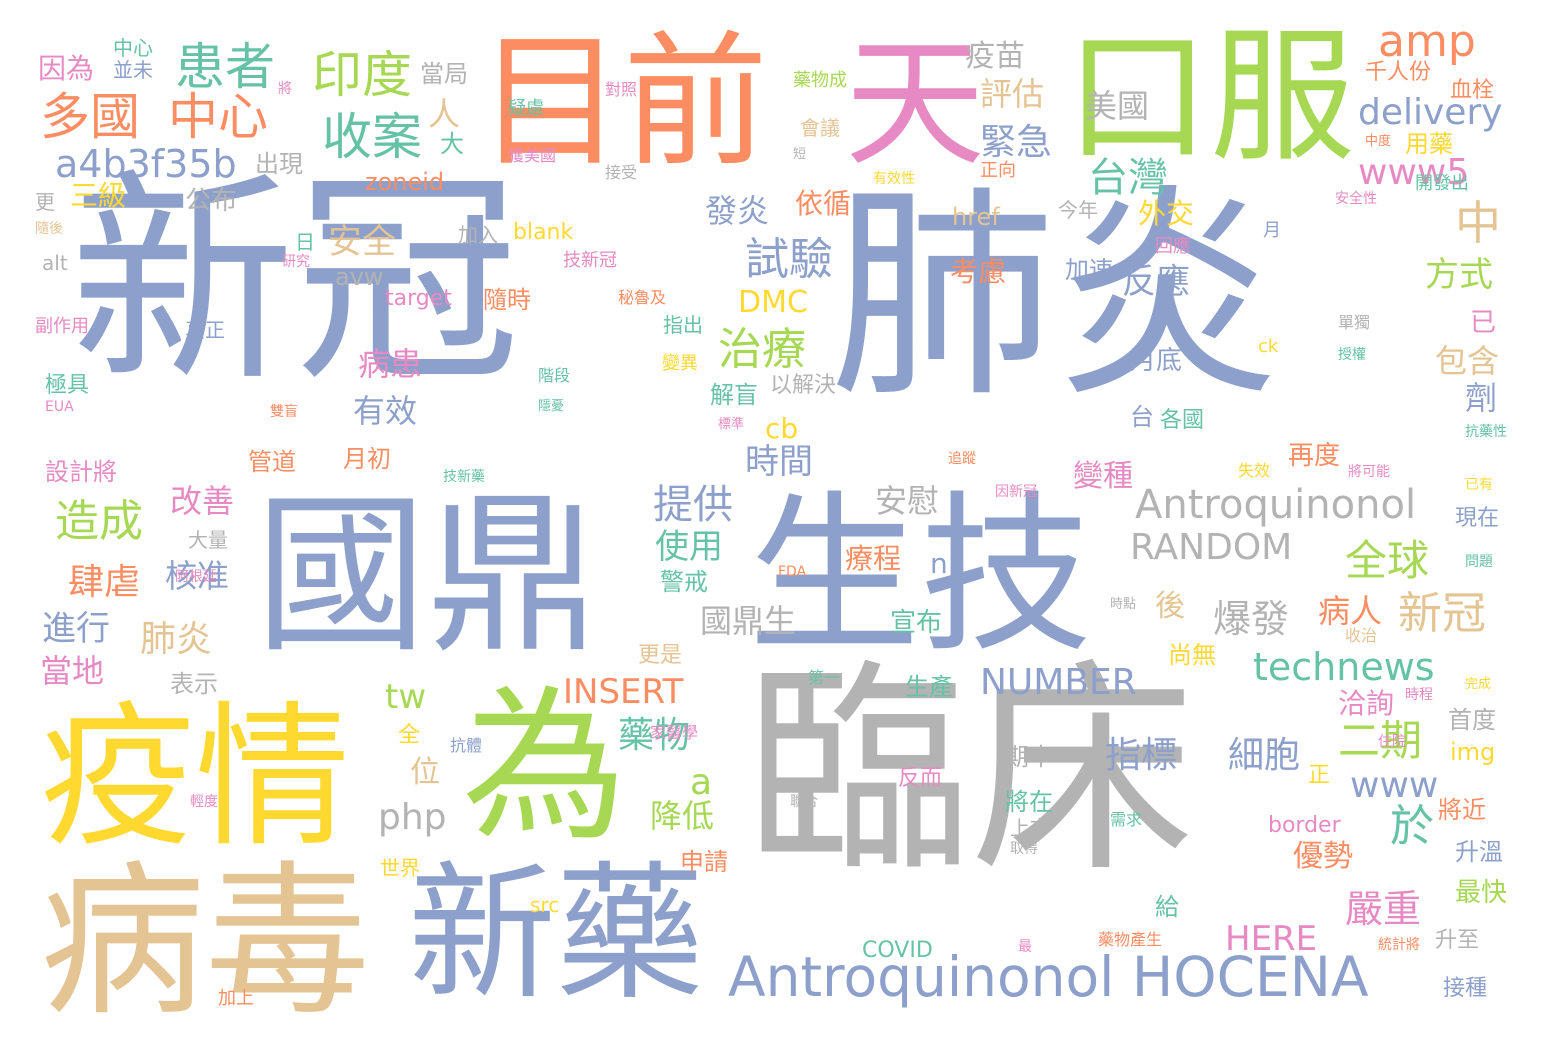 This screenshot has height=1052, width=1548. Describe the element at coordinates (1366, 703) in the screenshot. I see `word: 洽詢` at that location.